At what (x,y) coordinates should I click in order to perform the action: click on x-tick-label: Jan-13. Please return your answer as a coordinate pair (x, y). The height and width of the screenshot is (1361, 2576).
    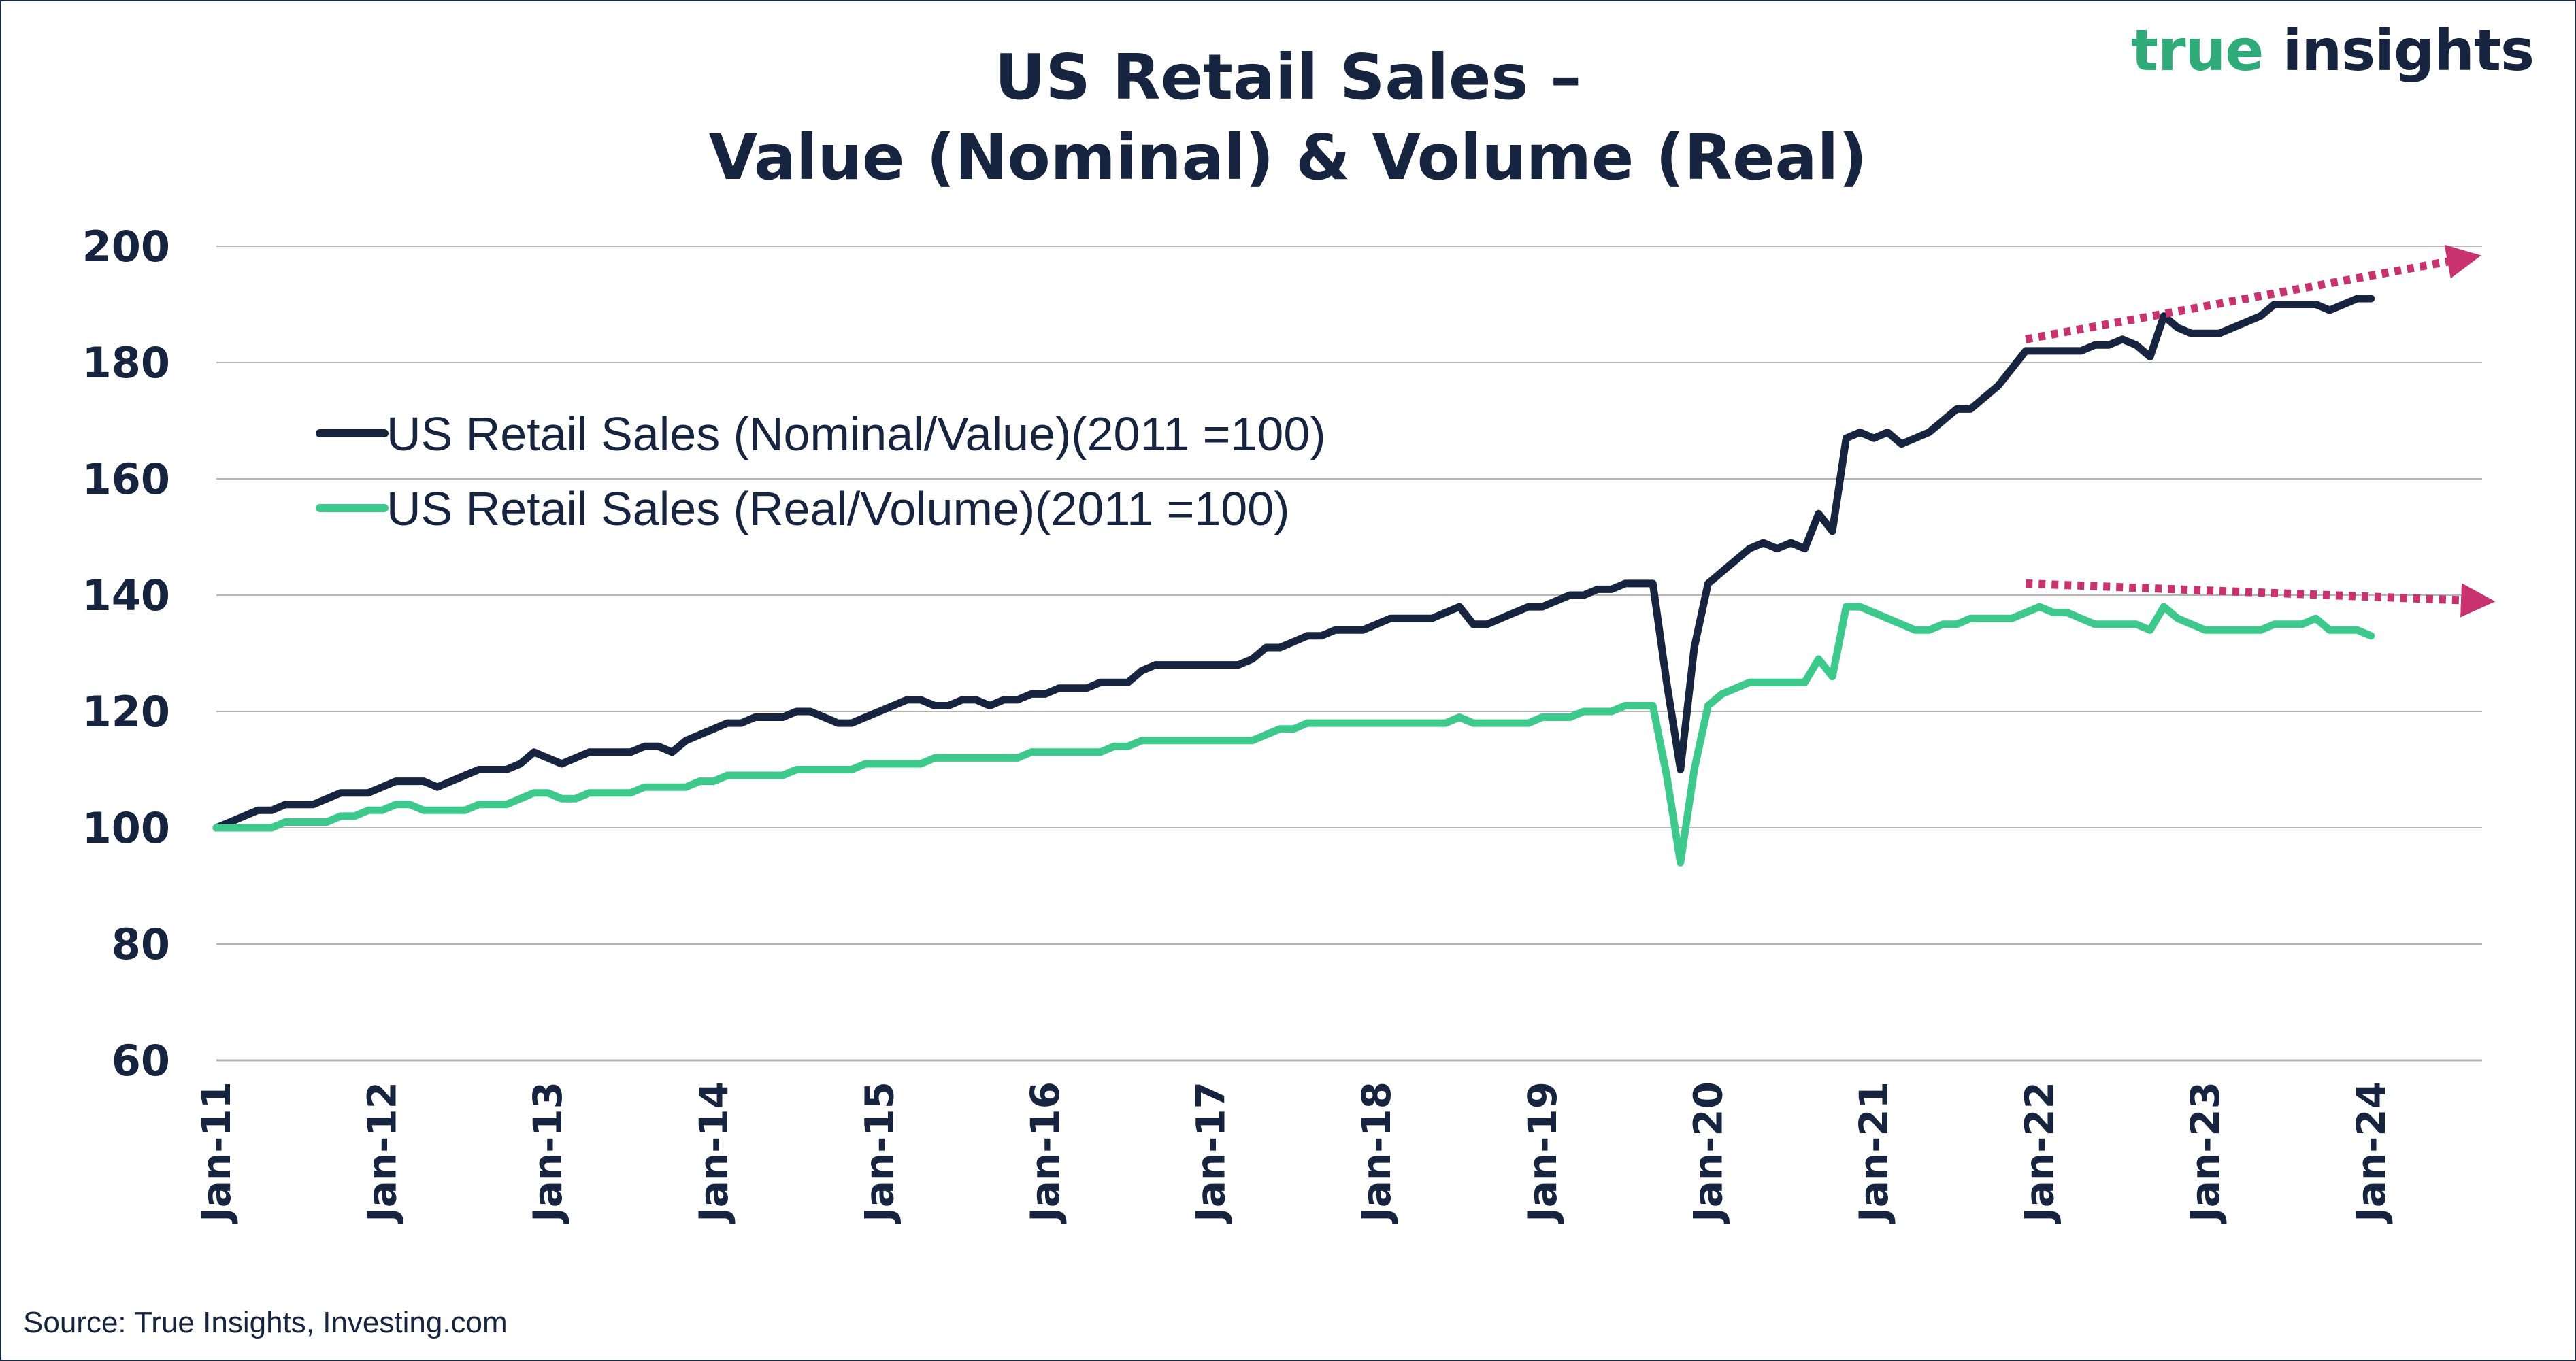
    Looking at the image, I should click on (548, 1153).